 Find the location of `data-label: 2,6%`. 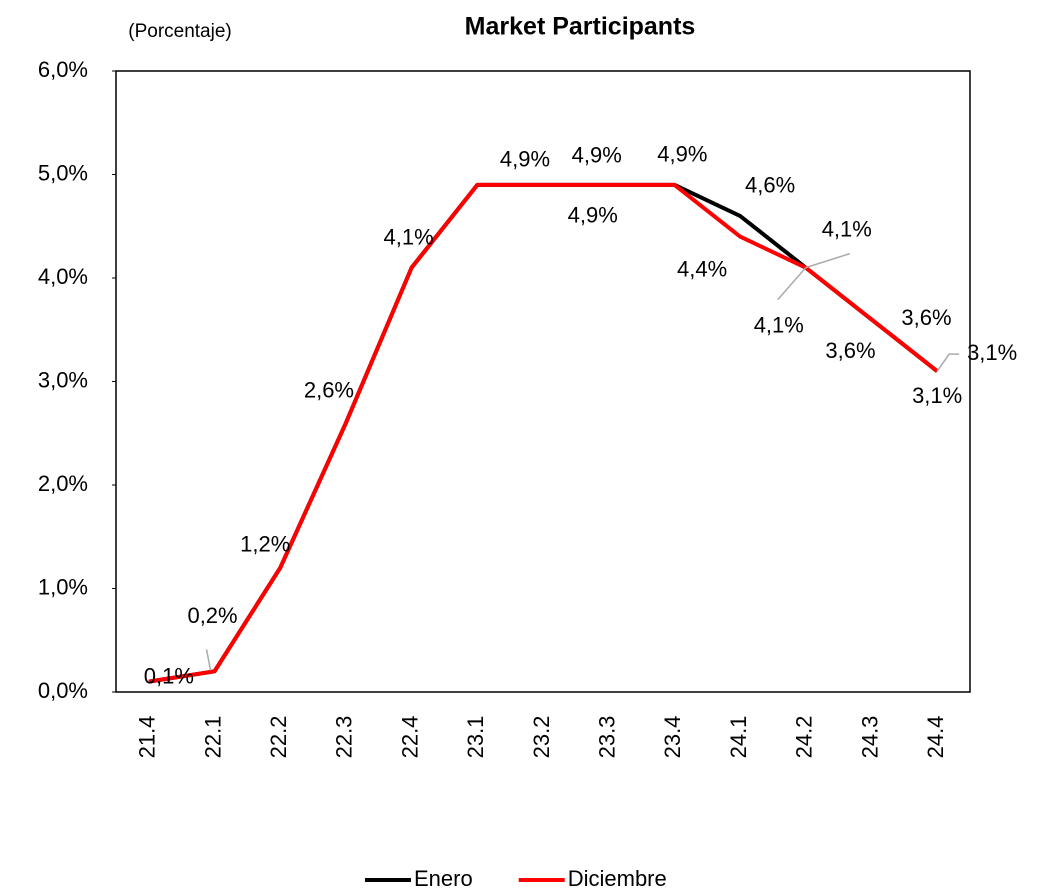

data-label: 2,6% is located at coordinates (329, 390).